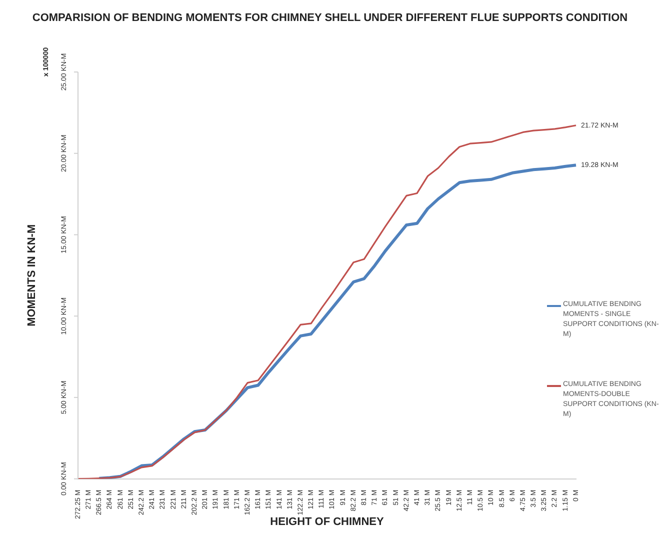 This screenshot has width=661, height=556. What do you see at coordinates (32, 275) in the screenshot?
I see `y-axis-title: MOMENTS IN KN-M` at bounding box center [32, 275].